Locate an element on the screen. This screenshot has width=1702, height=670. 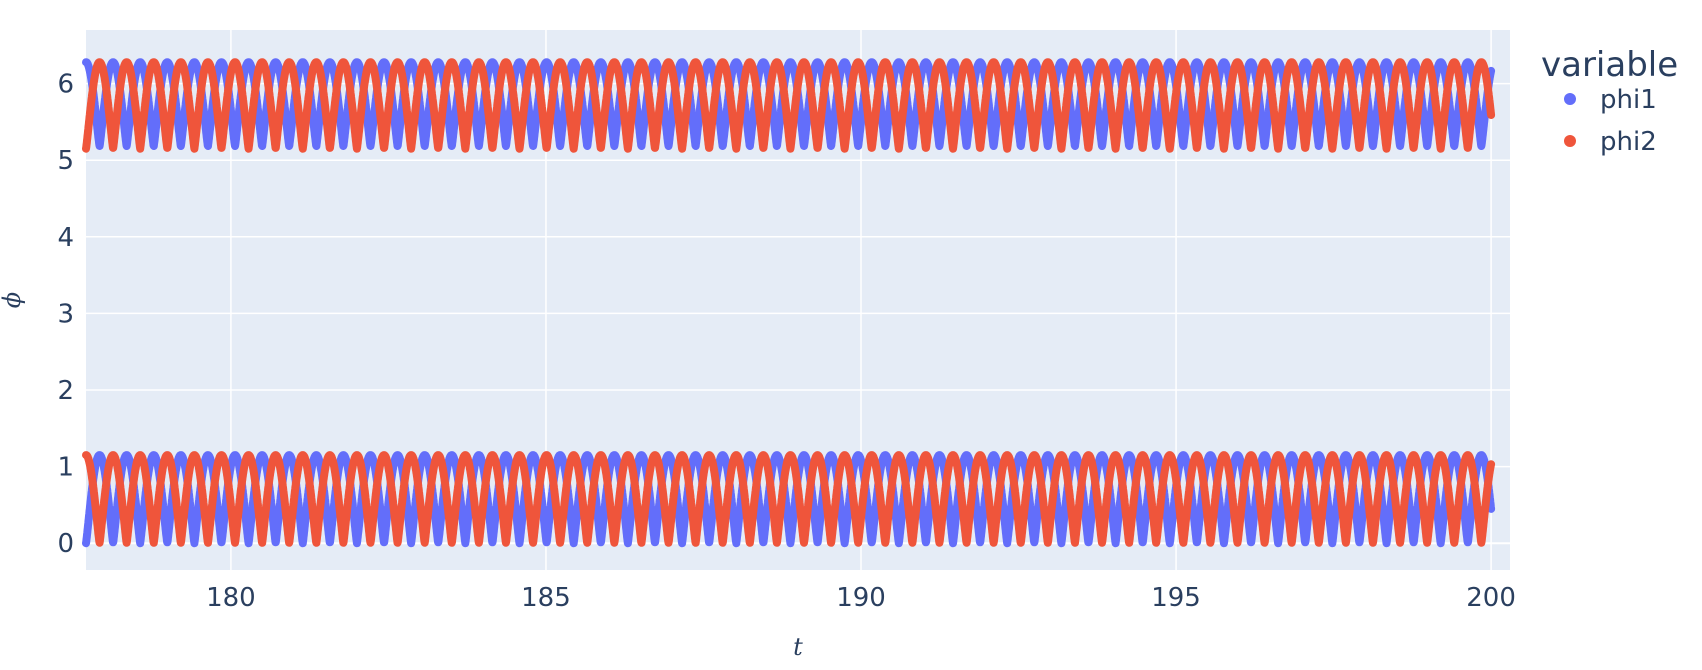
legend-title: variable is located at coordinates (1609, 65).